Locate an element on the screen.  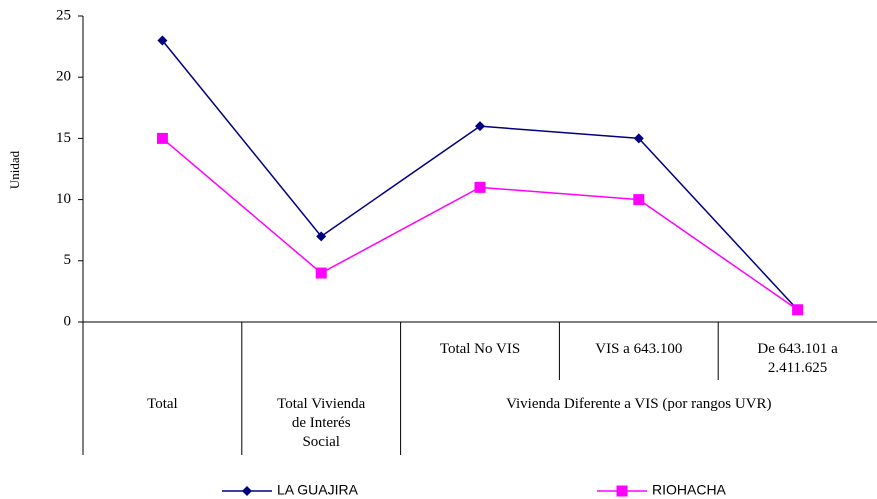
category-label: VIS a 643.100 is located at coordinates (638, 349).